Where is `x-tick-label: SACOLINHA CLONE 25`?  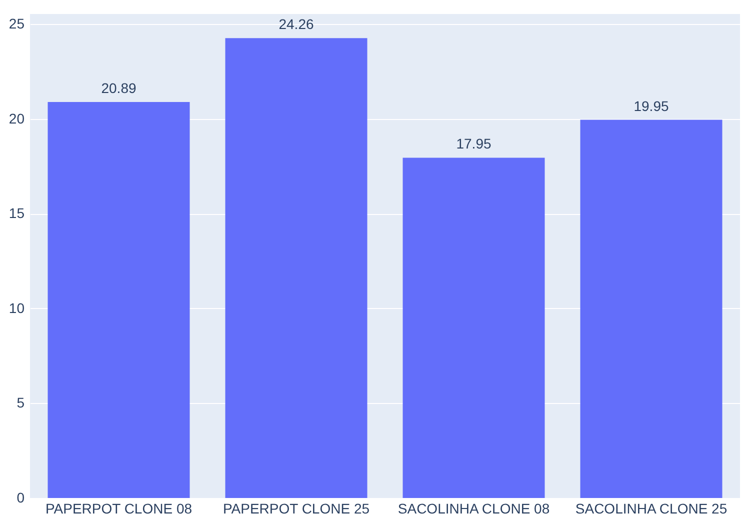
x-tick-label: SACOLINHA CLONE 25 is located at coordinates (651, 508).